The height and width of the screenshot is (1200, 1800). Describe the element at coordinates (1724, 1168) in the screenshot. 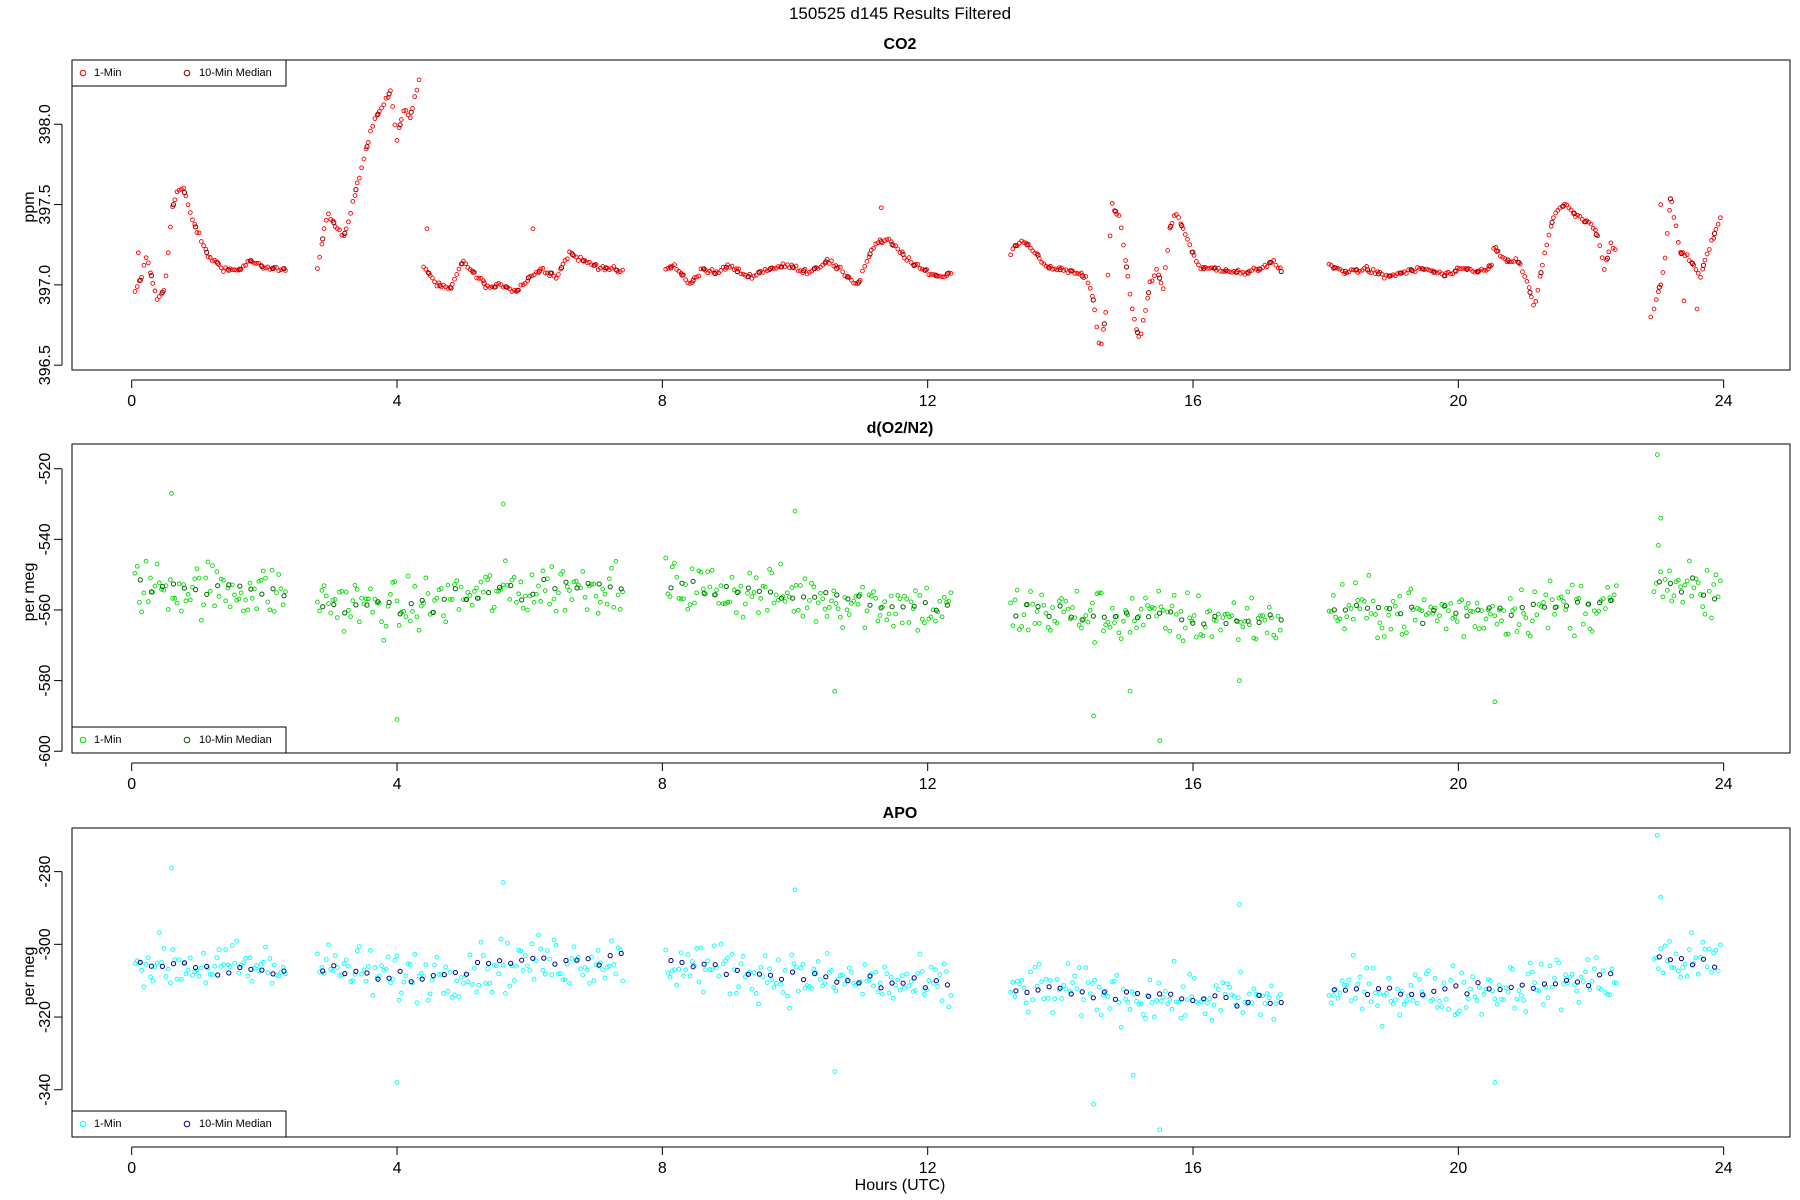

I see `apo-x-tick-label: 24` at that location.